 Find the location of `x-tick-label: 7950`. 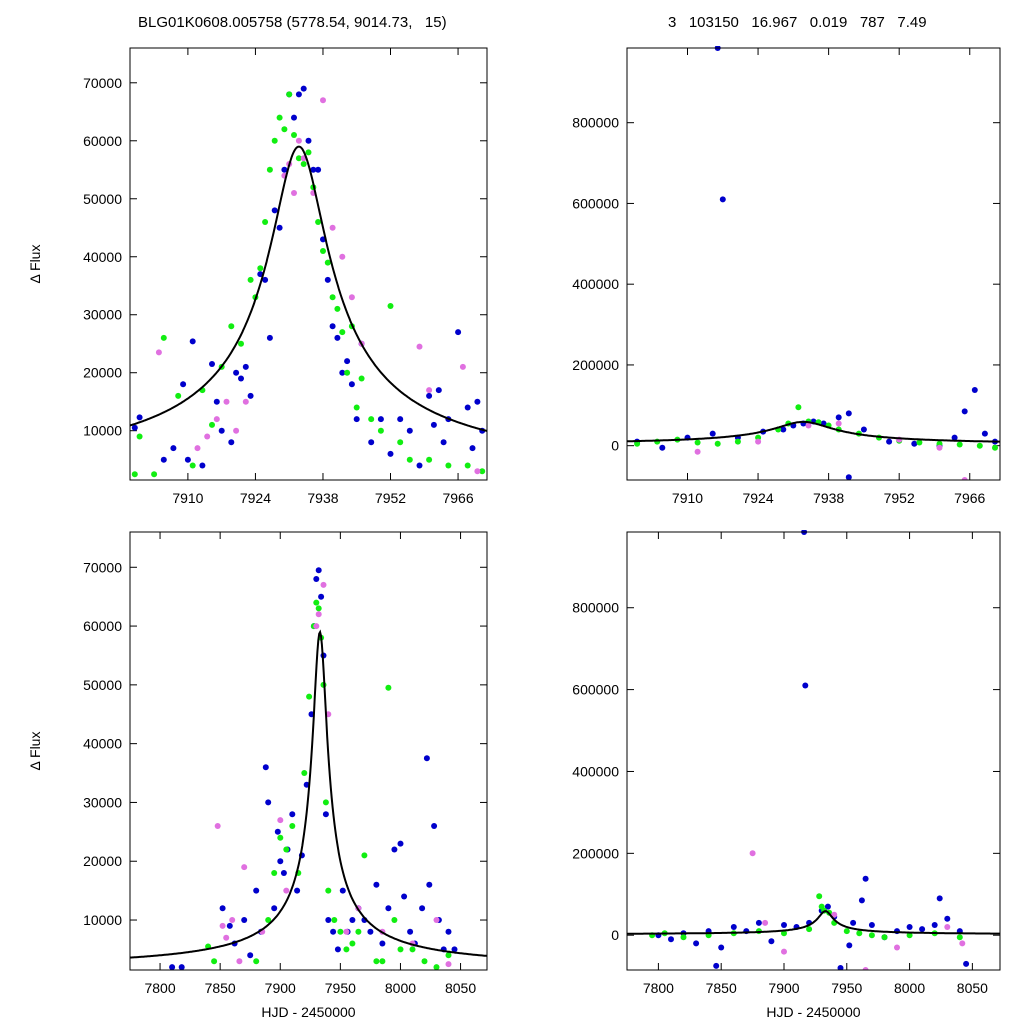

x-tick-label: 7950 is located at coordinates (340, 988).